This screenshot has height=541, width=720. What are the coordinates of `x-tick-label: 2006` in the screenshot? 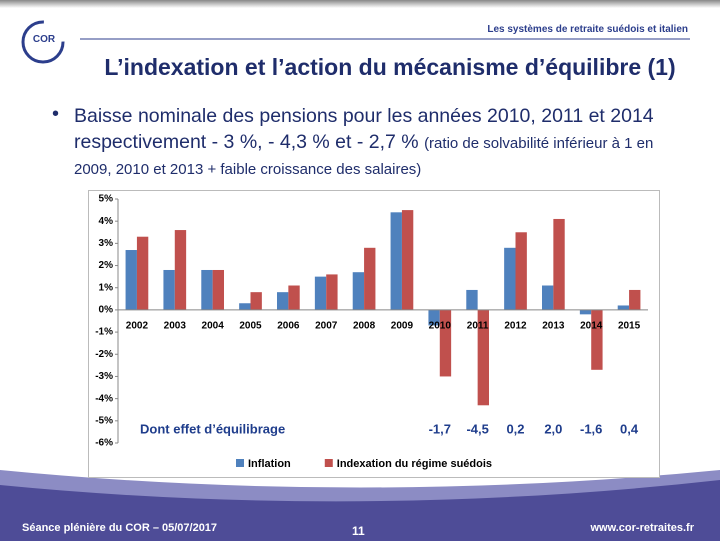 It's located at (288, 326).